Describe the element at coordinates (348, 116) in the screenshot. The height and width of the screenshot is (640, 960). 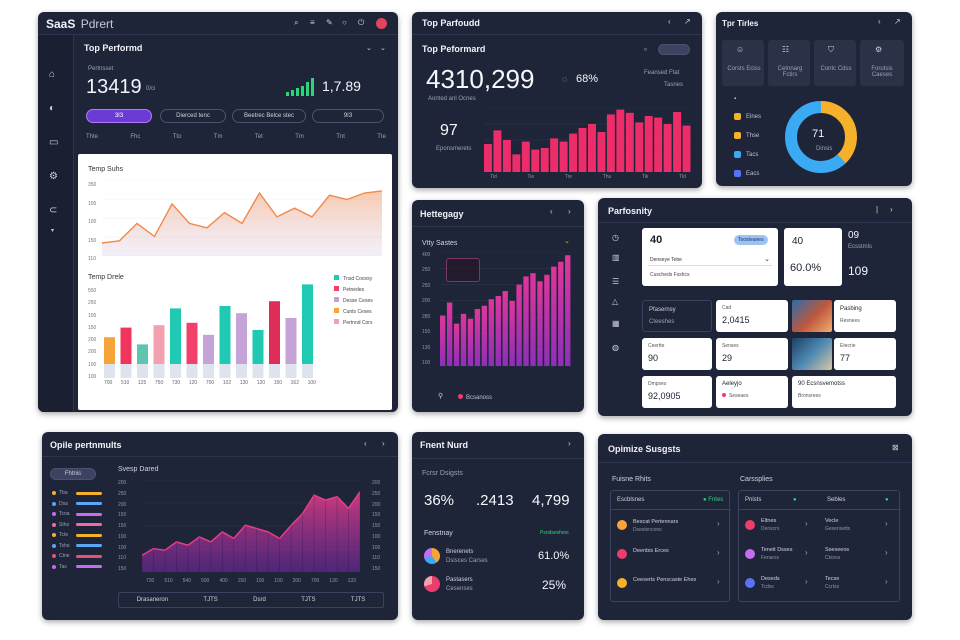
I see `filter-pill: 9I3` at that location.